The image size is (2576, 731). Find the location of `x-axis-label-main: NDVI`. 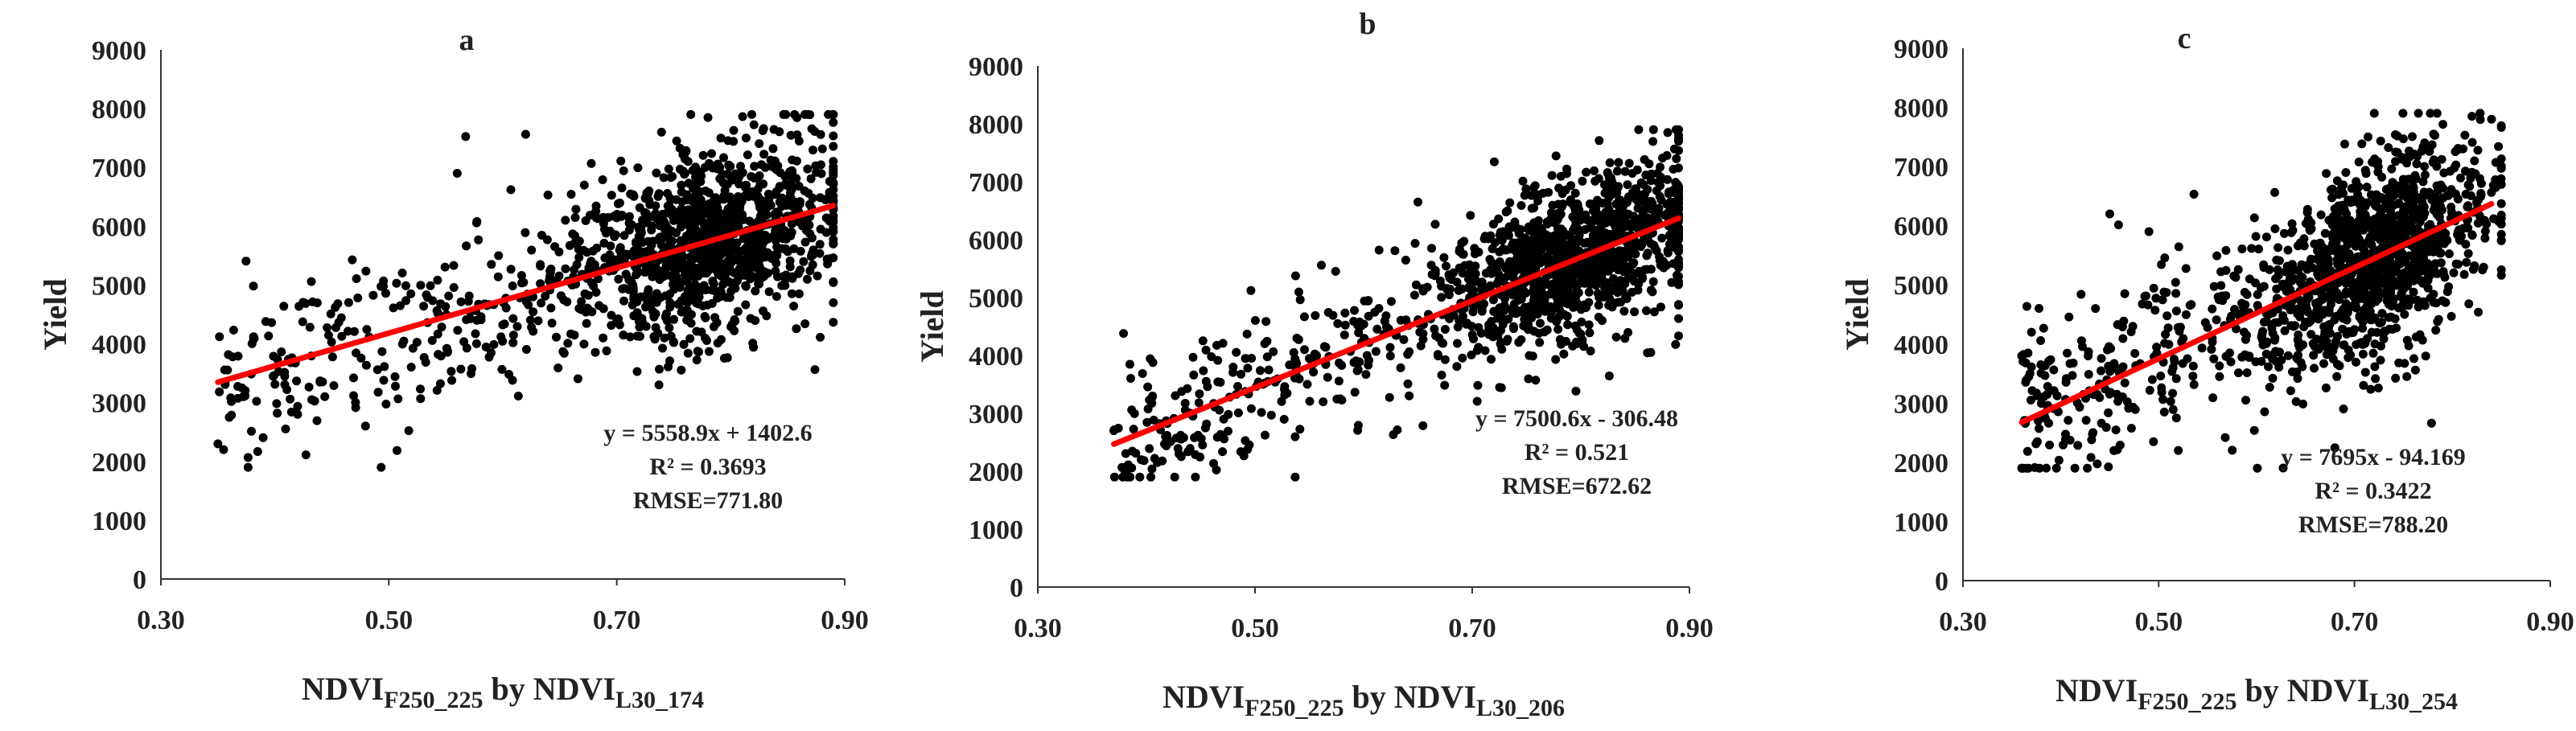

x-axis-label-main: NDVI is located at coordinates (343, 689).